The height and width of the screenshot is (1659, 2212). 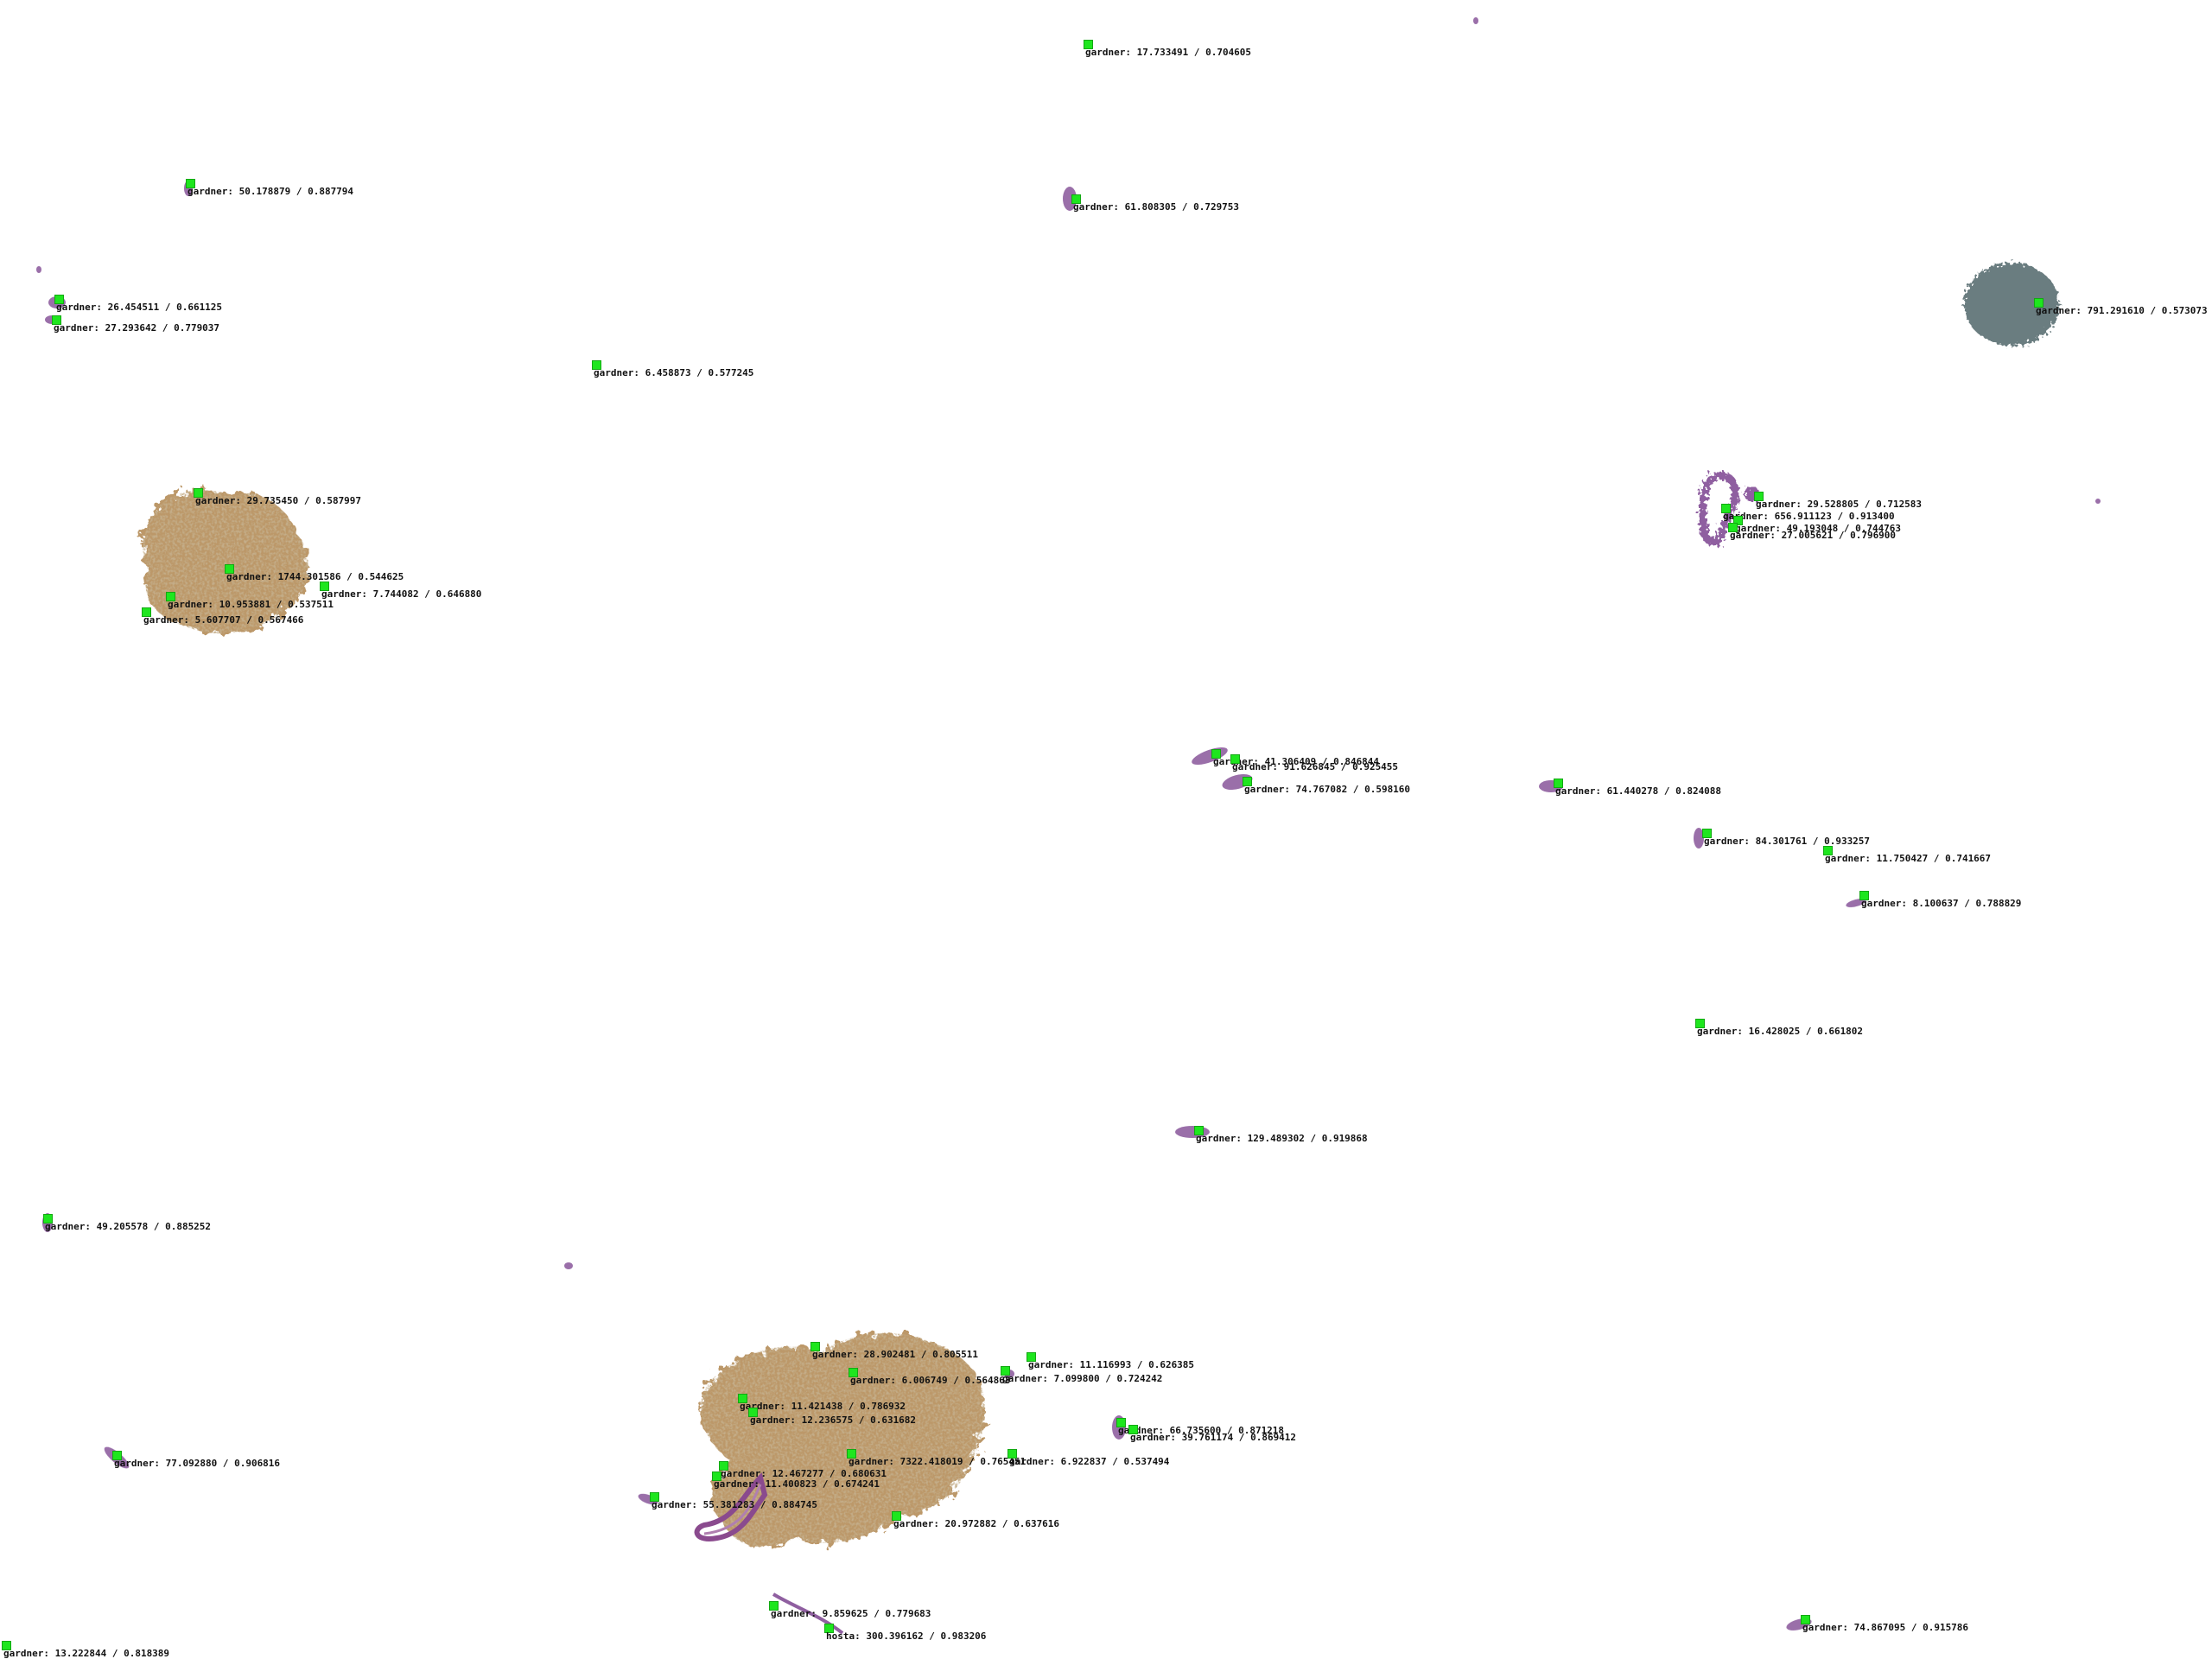 What do you see at coordinates (139, 307) in the screenshot?
I see `detection-label: gardner: 26.454511 / 0.661125` at bounding box center [139, 307].